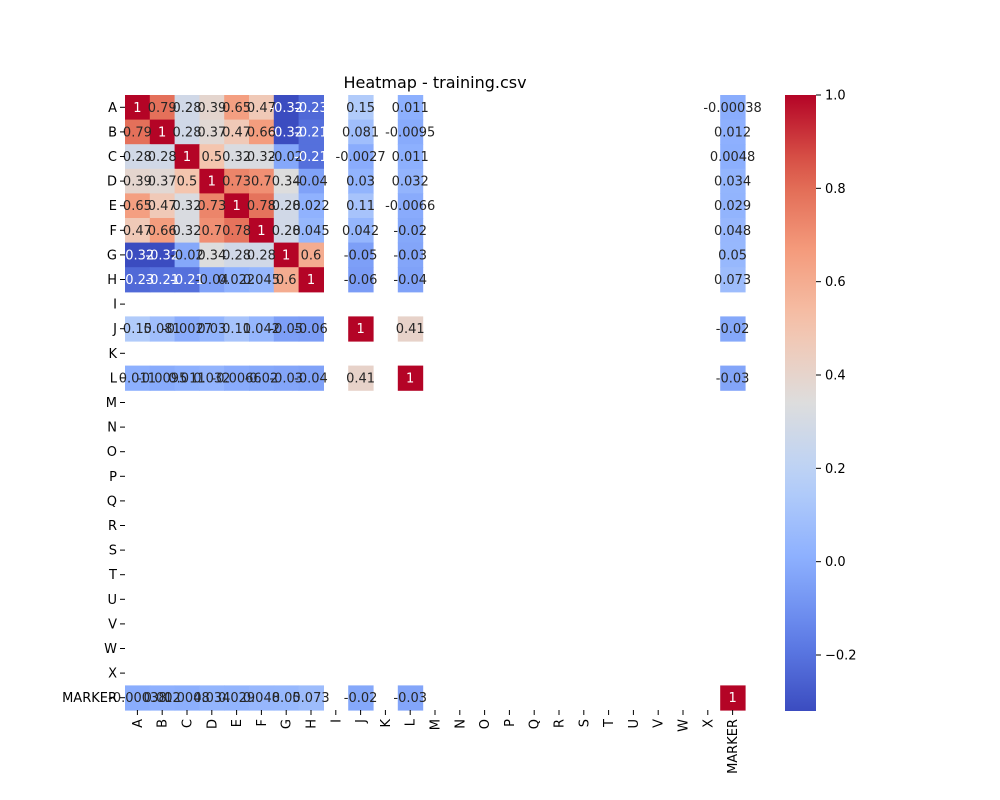  What do you see at coordinates (261, 329) in the screenshot?
I see `cell-label-J-F: 0.042` at bounding box center [261, 329].